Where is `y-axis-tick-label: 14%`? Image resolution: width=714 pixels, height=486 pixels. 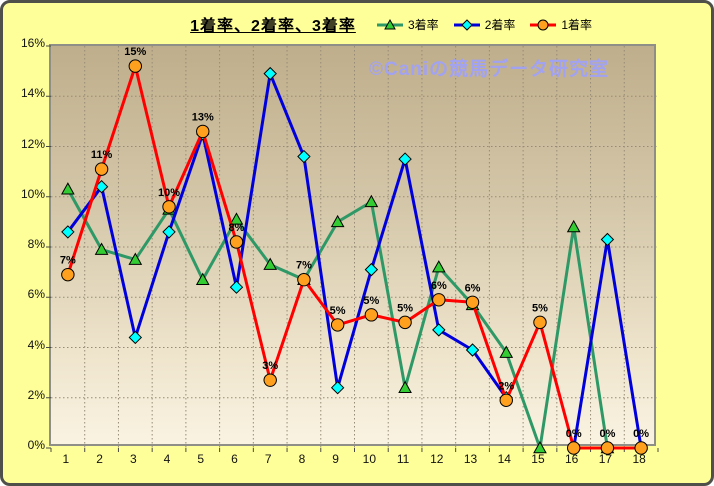
y-axis-tick-label: 14% is located at coordinates (32, 93).